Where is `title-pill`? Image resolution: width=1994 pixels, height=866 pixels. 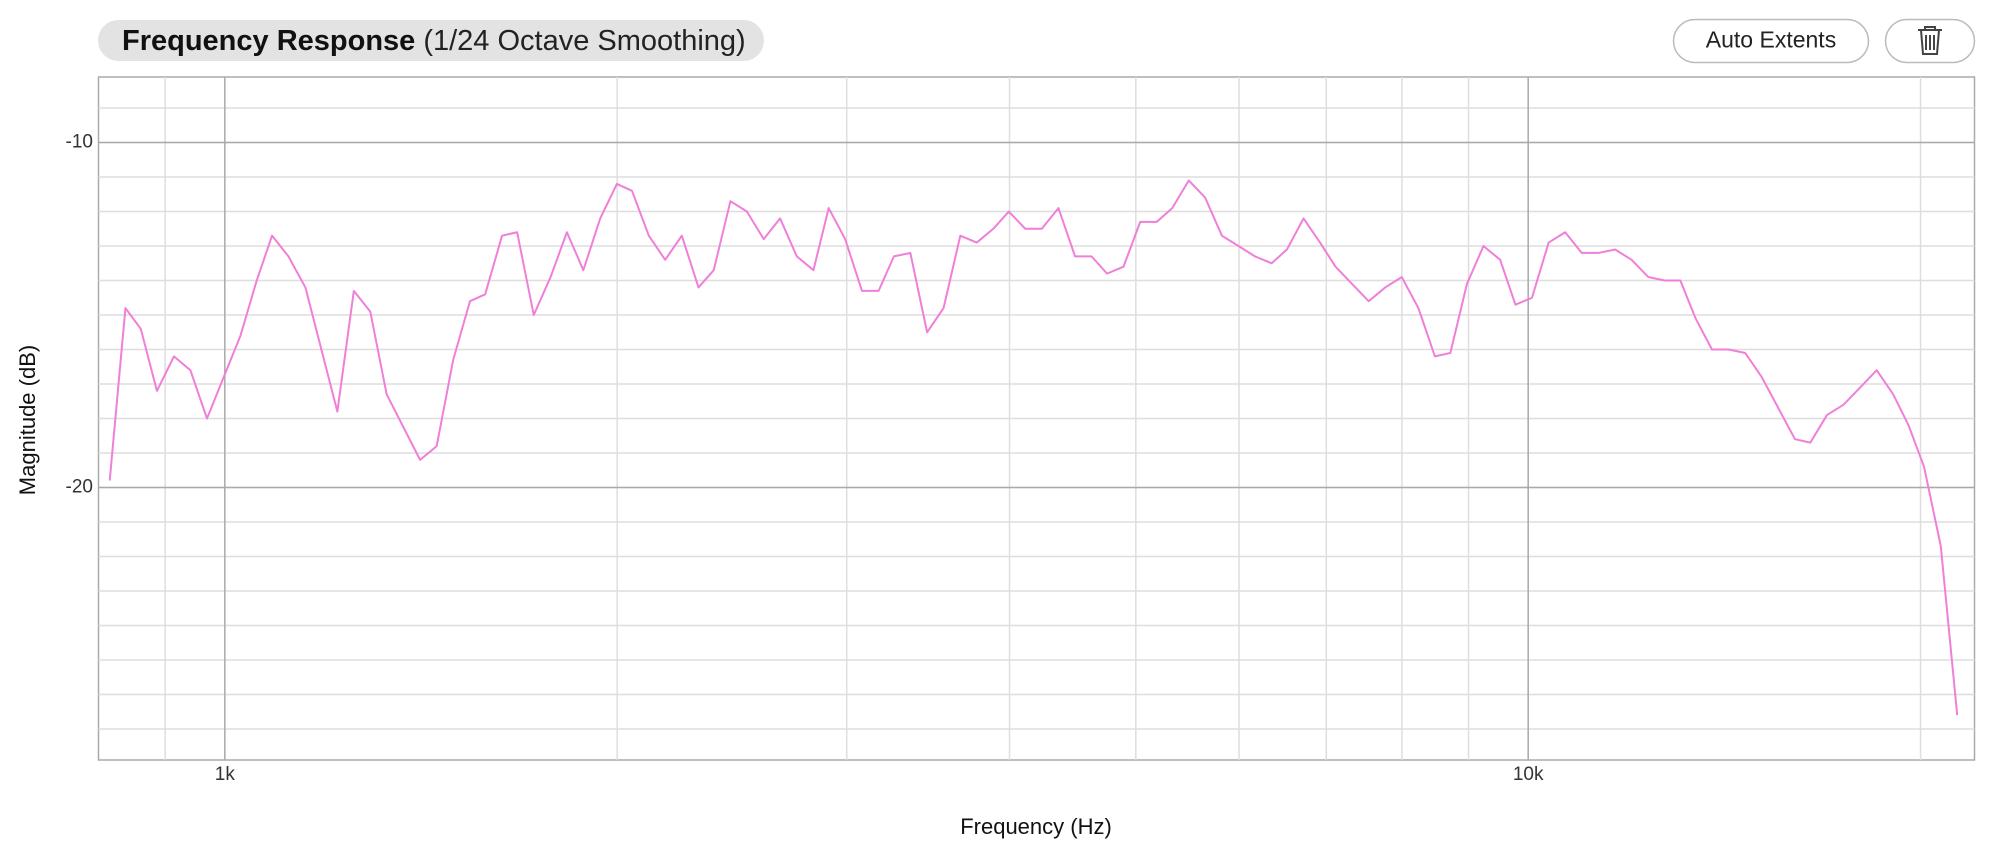 title-pill is located at coordinates (431, 40).